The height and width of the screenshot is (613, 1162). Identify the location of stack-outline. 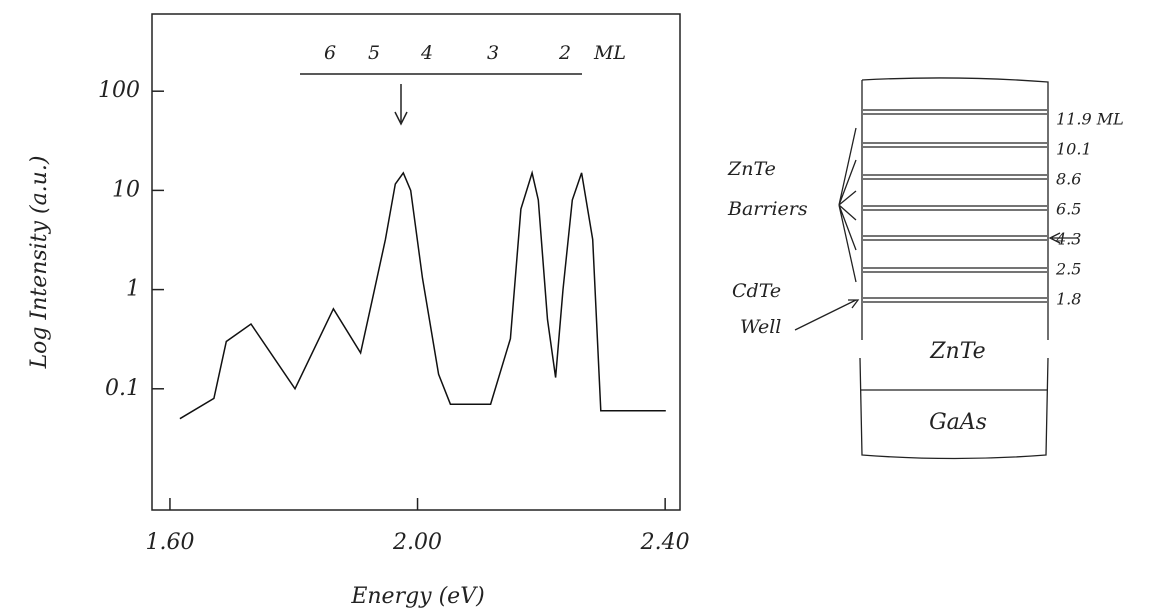
(954, 268).